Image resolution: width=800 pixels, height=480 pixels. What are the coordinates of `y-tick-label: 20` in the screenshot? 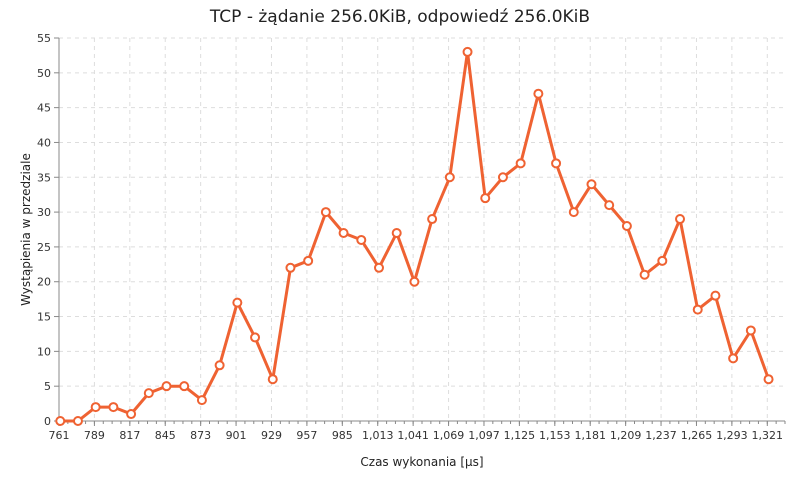 It's located at (44, 282).